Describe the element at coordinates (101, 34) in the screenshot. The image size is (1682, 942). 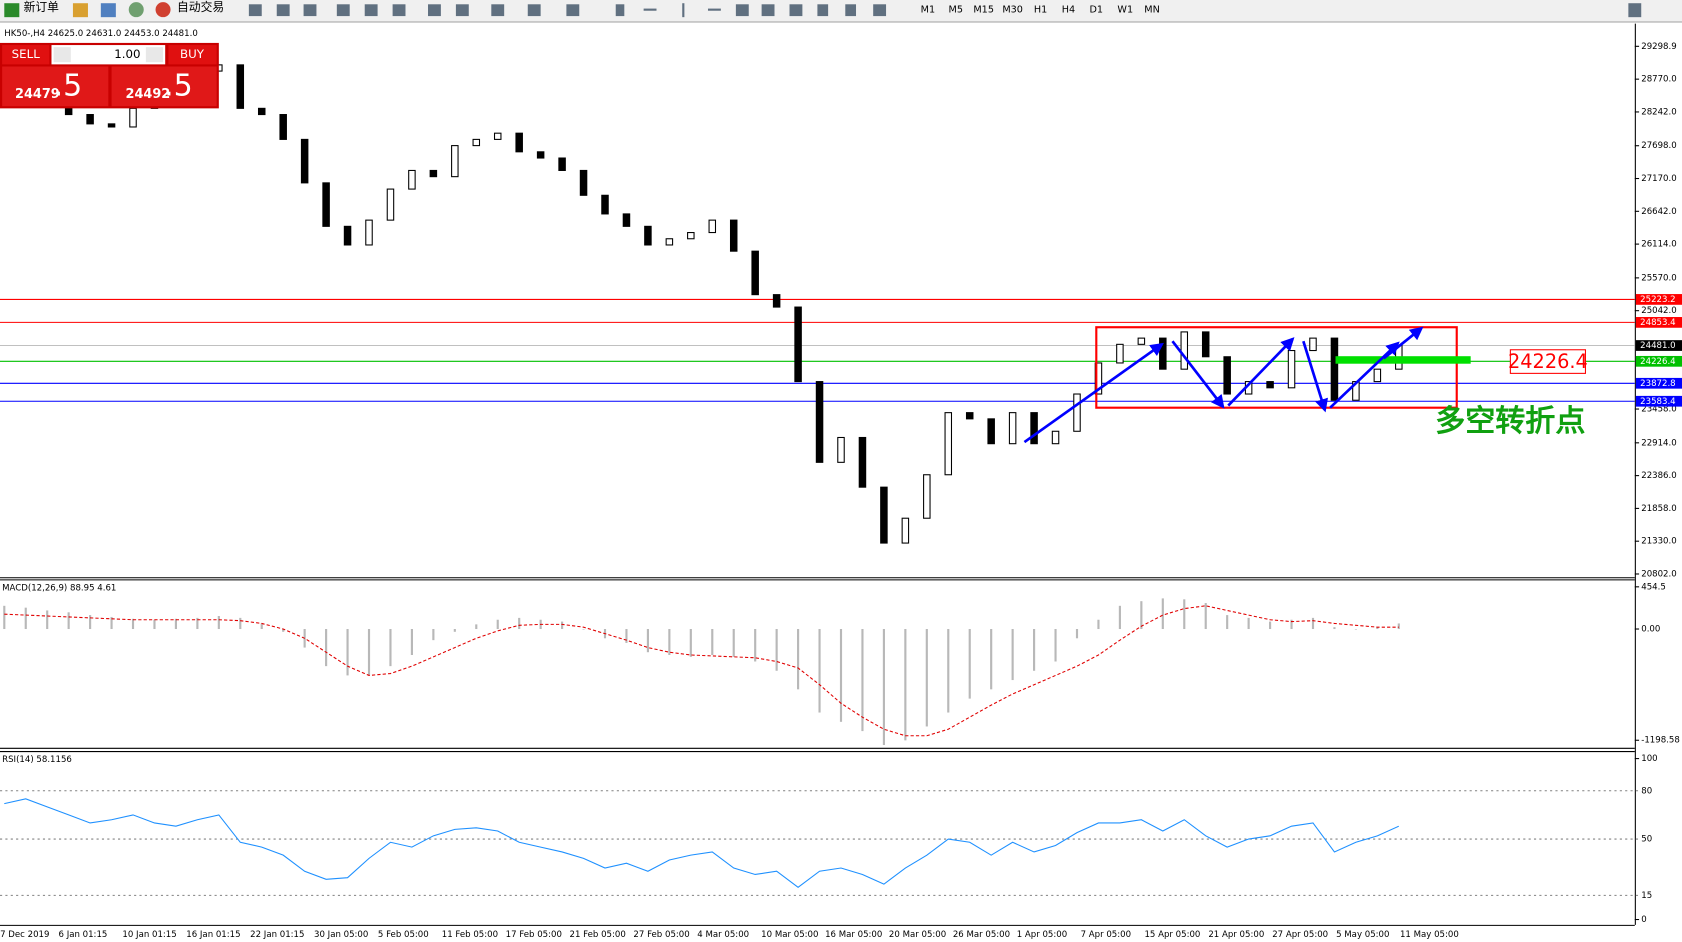
I see `symbol-header: HK50-,H4 24625.0 24631.0 24453.0 24481.0` at that location.